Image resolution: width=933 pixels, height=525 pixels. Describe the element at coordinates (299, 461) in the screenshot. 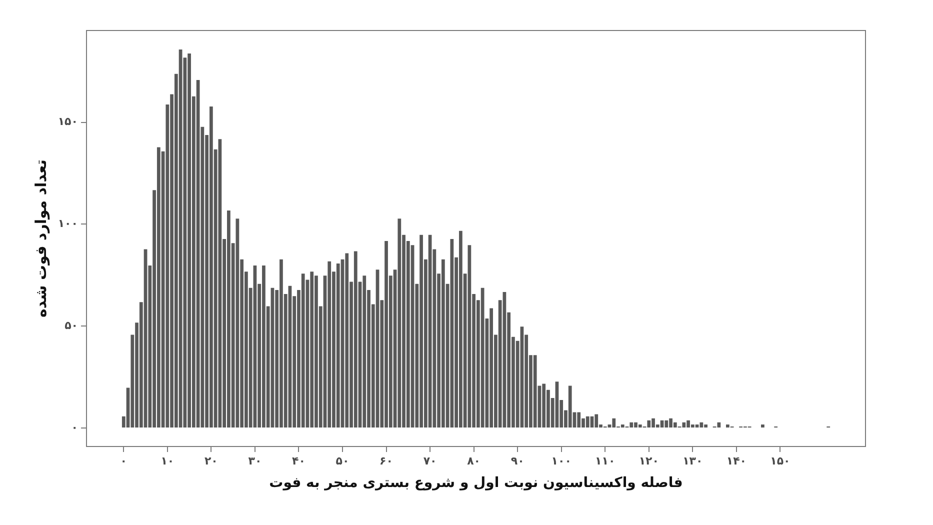

I see `x-tick-label: ۴۰` at that location.